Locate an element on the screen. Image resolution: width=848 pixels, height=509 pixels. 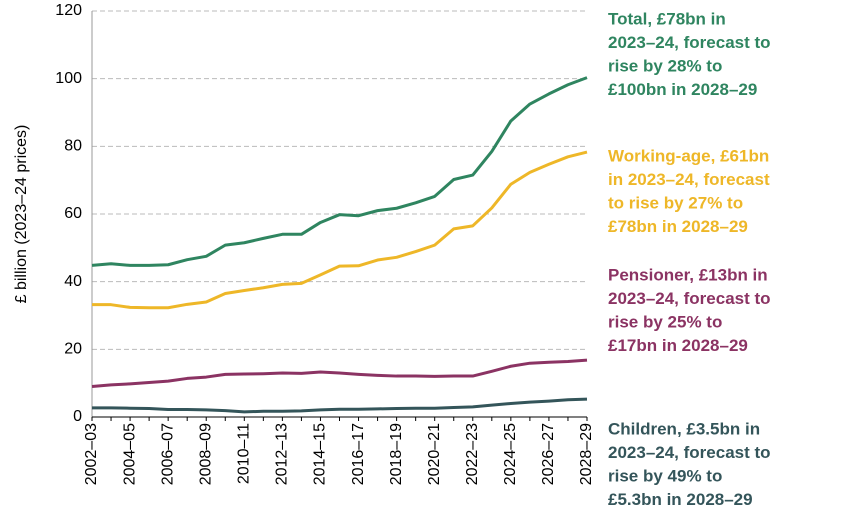
x-tick-label: 2014–15 is located at coordinates (320, 454).